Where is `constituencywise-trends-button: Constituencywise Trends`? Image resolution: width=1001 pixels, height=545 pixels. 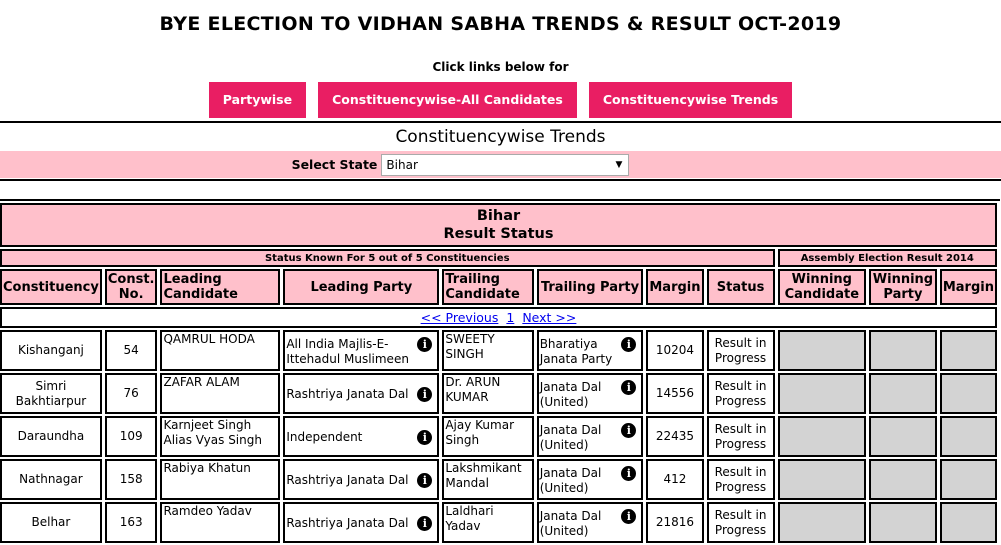 constituencywise-trends-button: Constituencywise Trends is located at coordinates (690, 100).